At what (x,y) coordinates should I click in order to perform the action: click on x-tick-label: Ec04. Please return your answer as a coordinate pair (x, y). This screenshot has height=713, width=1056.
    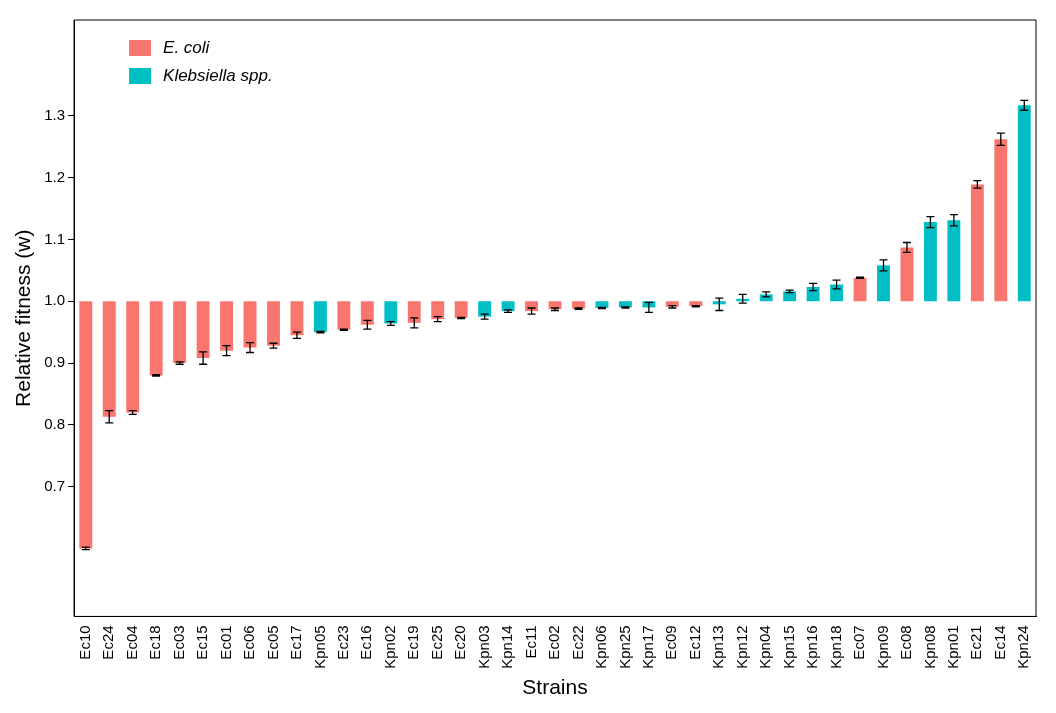
    Looking at the image, I should click on (131, 642).